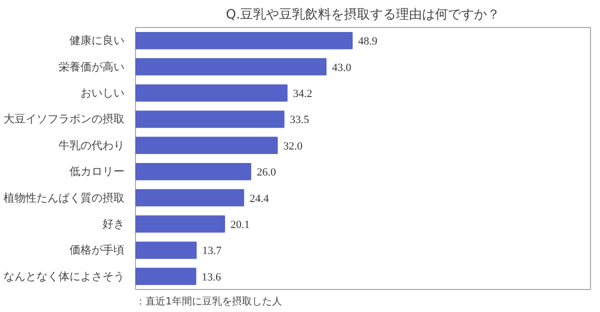  What do you see at coordinates (260, 198) in the screenshot?
I see `data-label: 24.4` at bounding box center [260, 198].